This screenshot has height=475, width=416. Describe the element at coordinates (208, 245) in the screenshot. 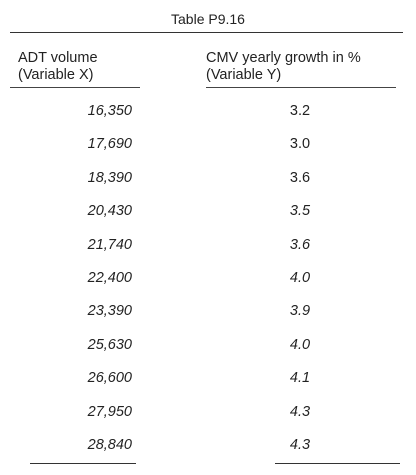

I see `table-row: 21,740 3.6` at that location.